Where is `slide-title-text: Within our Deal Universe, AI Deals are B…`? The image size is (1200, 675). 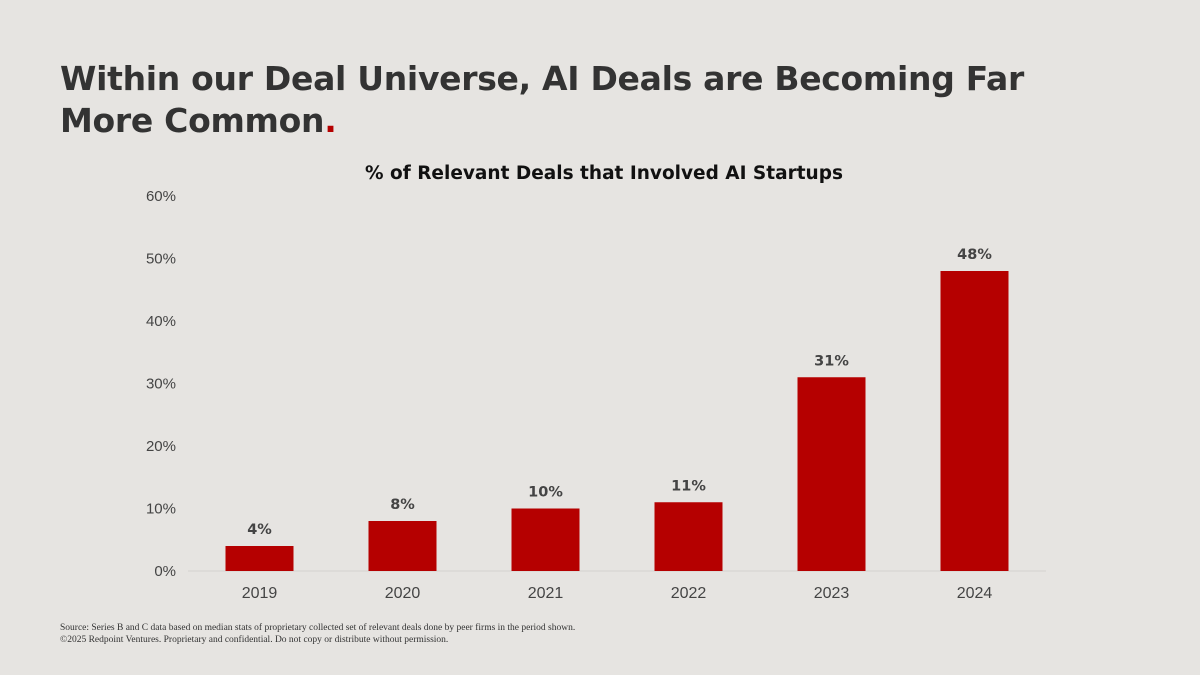 slide-title-text: Within our Deal Universe, AI Deals are B… is located at coordinates (542, 99).